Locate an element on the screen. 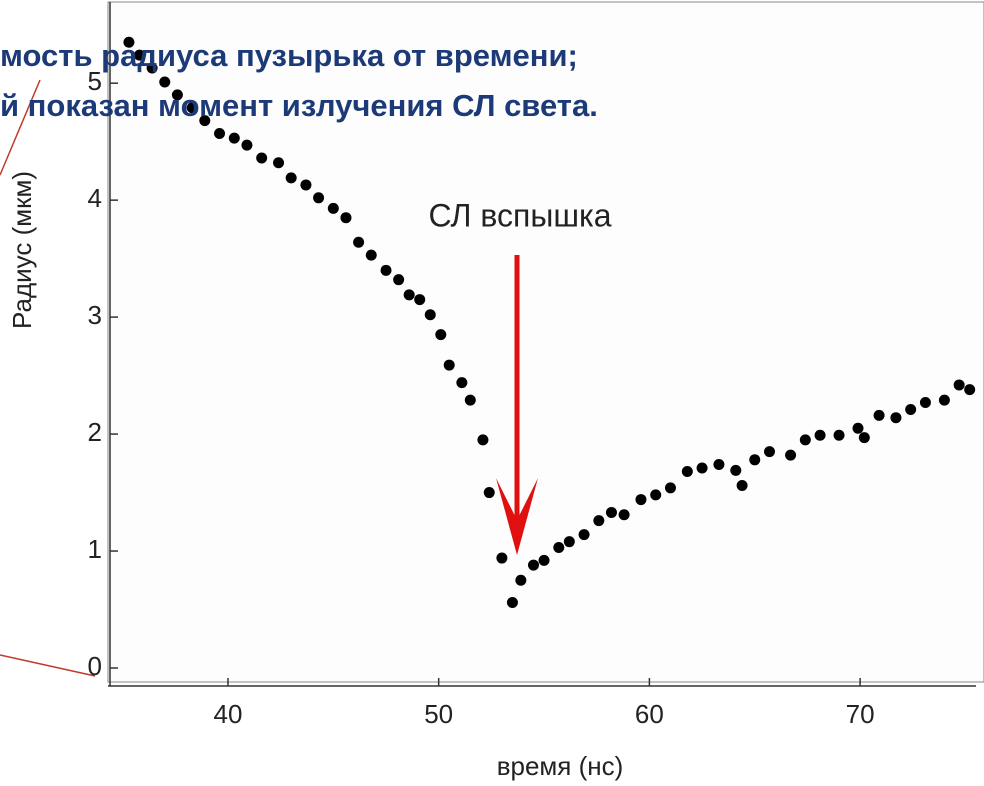 The height and width of the screenshot is (786, 984). title-line: мость радиуса пузырька от времени; is located at coordinates (289, 55).